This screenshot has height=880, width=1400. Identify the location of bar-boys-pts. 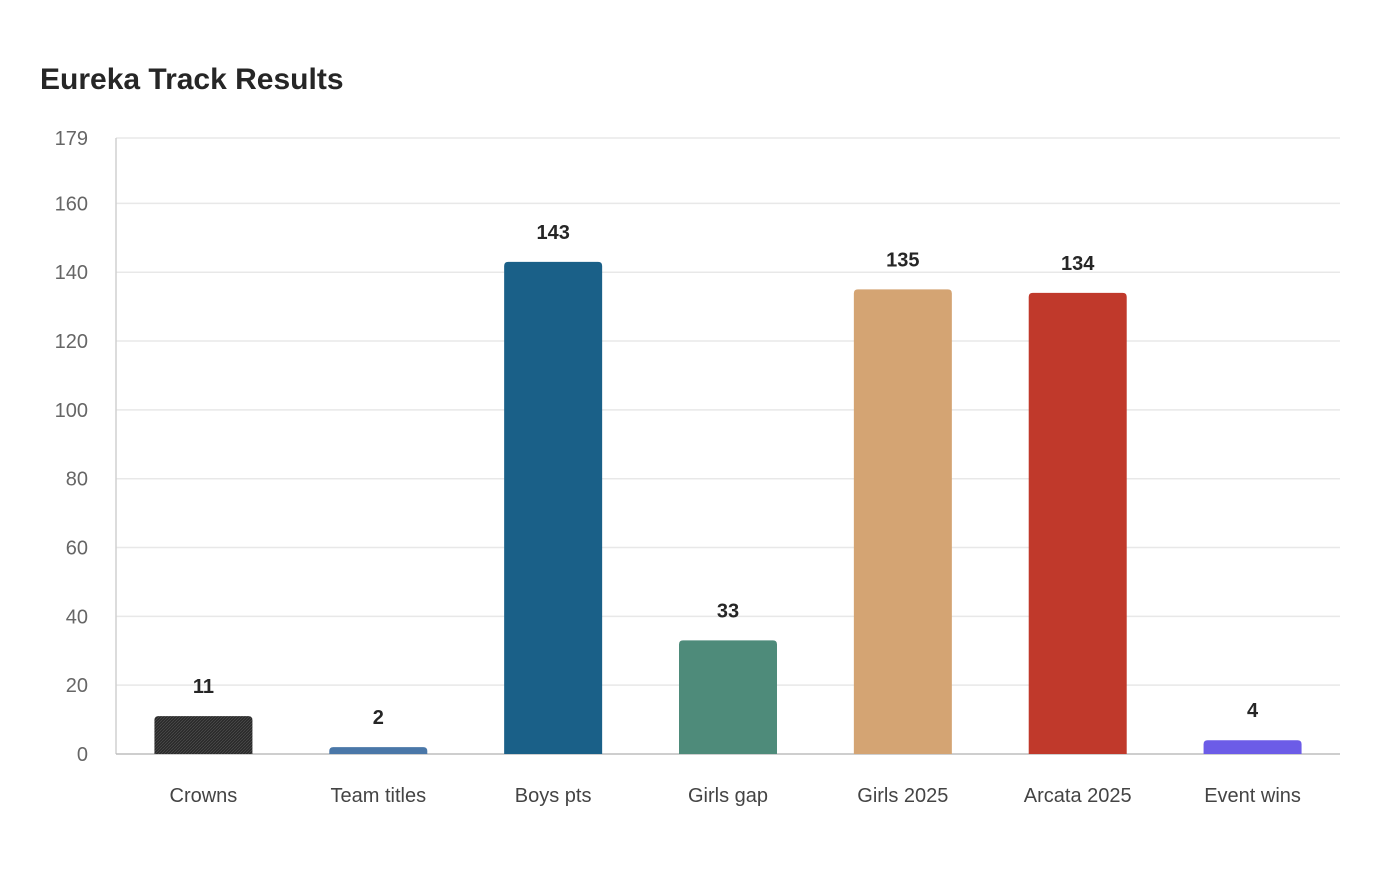
(553, 507).